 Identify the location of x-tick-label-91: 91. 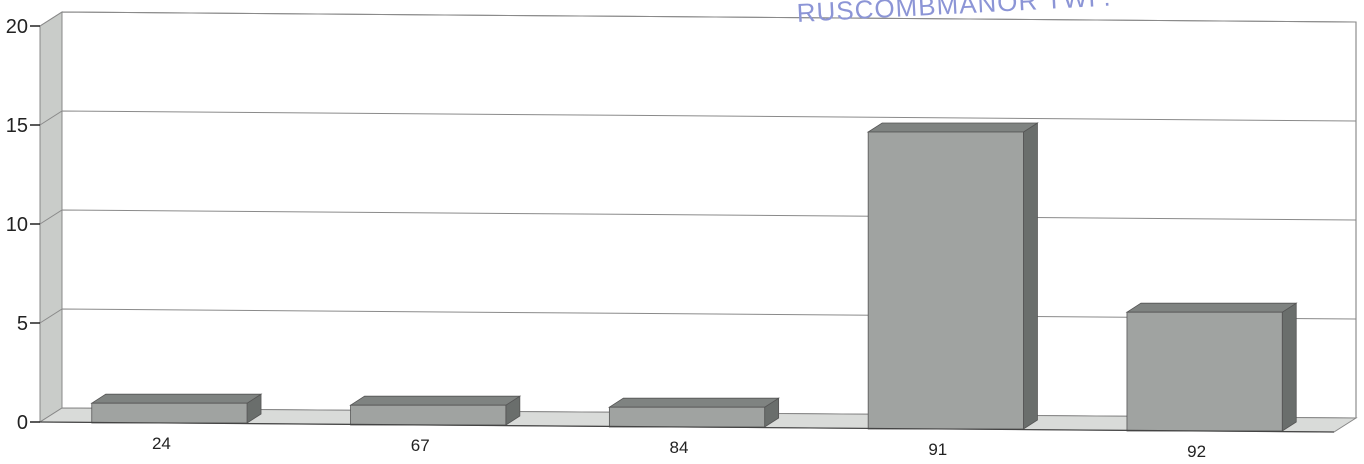
(937, 449).